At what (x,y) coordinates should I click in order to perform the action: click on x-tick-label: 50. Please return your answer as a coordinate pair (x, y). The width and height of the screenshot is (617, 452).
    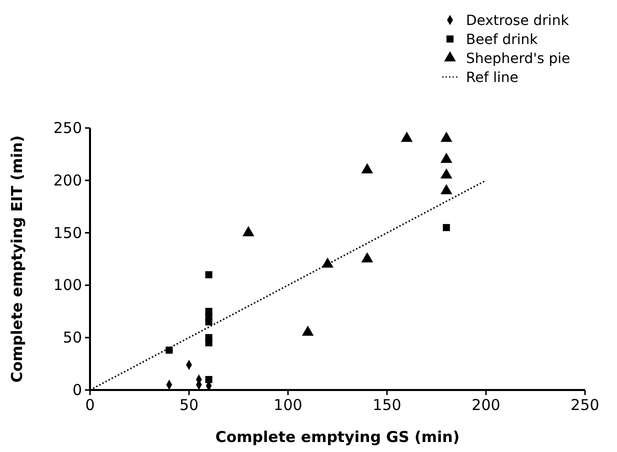
    Looking at the image, I should click on (189, 405).